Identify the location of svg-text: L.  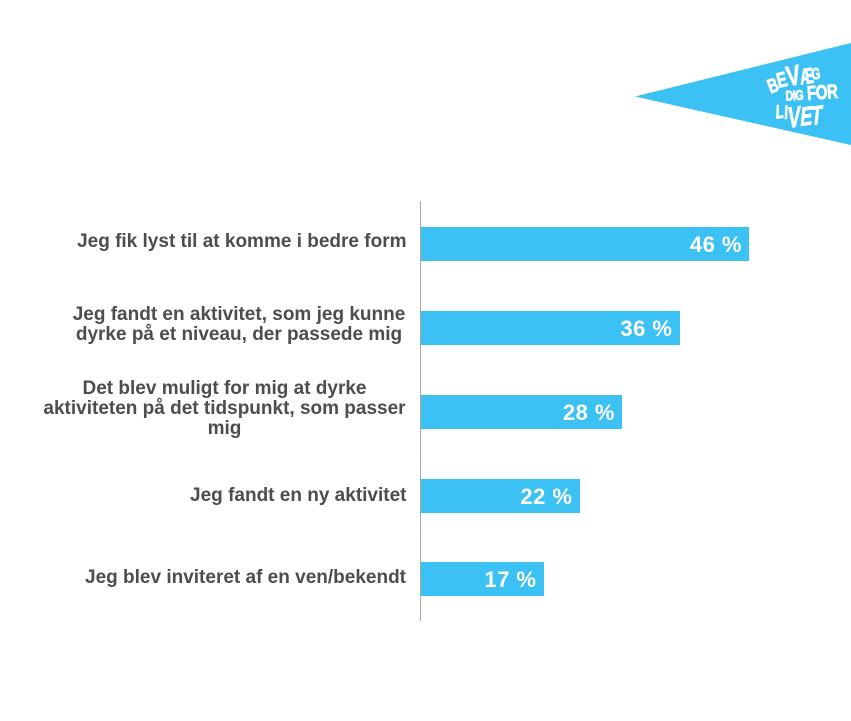
(779, 111).